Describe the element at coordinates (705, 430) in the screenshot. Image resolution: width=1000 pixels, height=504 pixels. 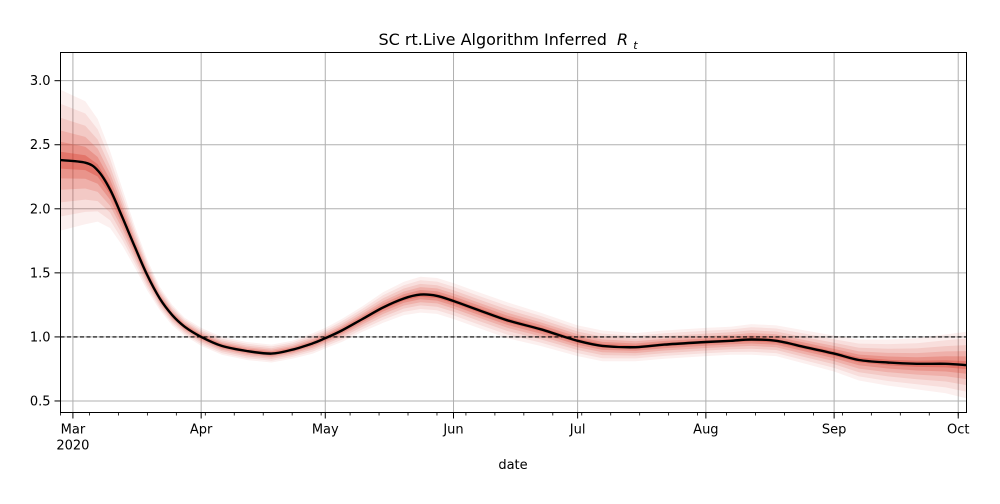
I see `x-tick-label: Aug` at that location.